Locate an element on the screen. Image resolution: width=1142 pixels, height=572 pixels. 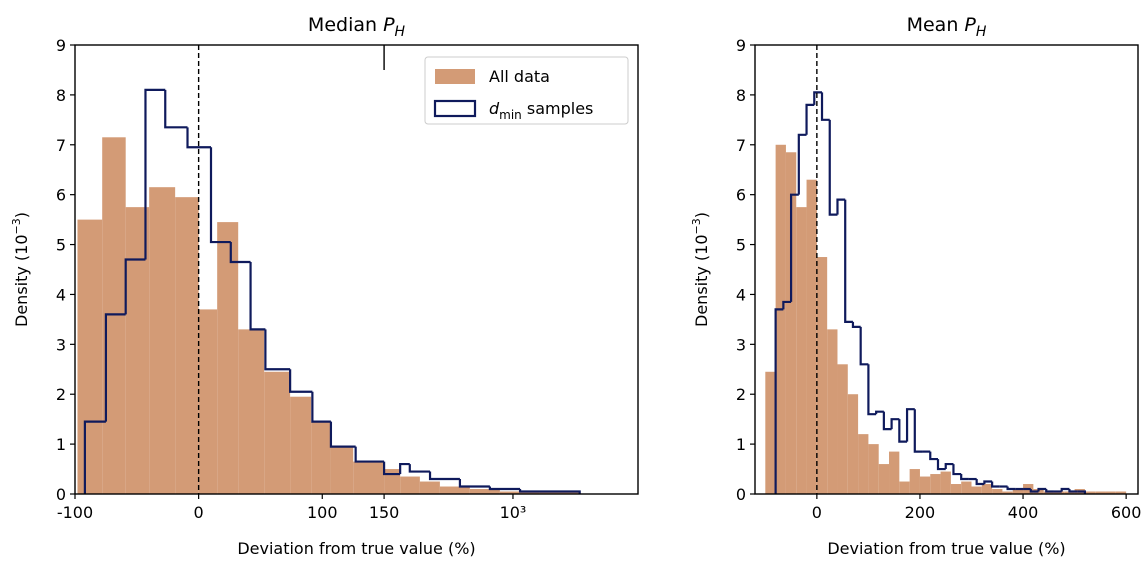
x-tick-label: 0 is located at coordinates (199, 512).